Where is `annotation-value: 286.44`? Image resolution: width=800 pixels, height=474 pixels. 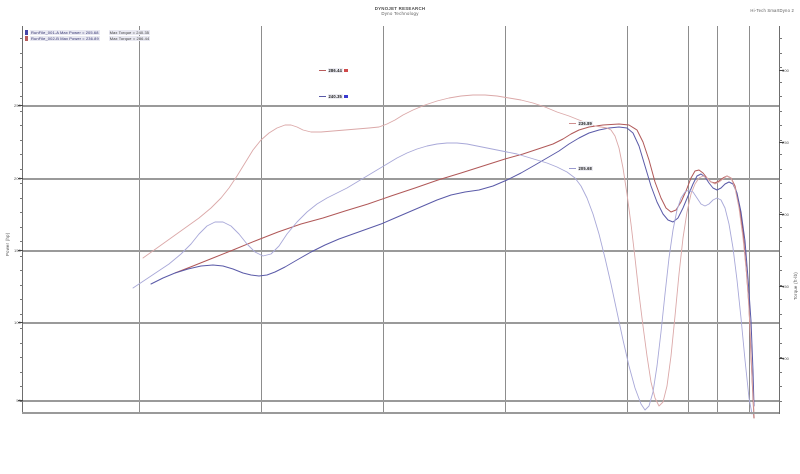
annotation-value: 286.44 is located at coordinates (335, 70).